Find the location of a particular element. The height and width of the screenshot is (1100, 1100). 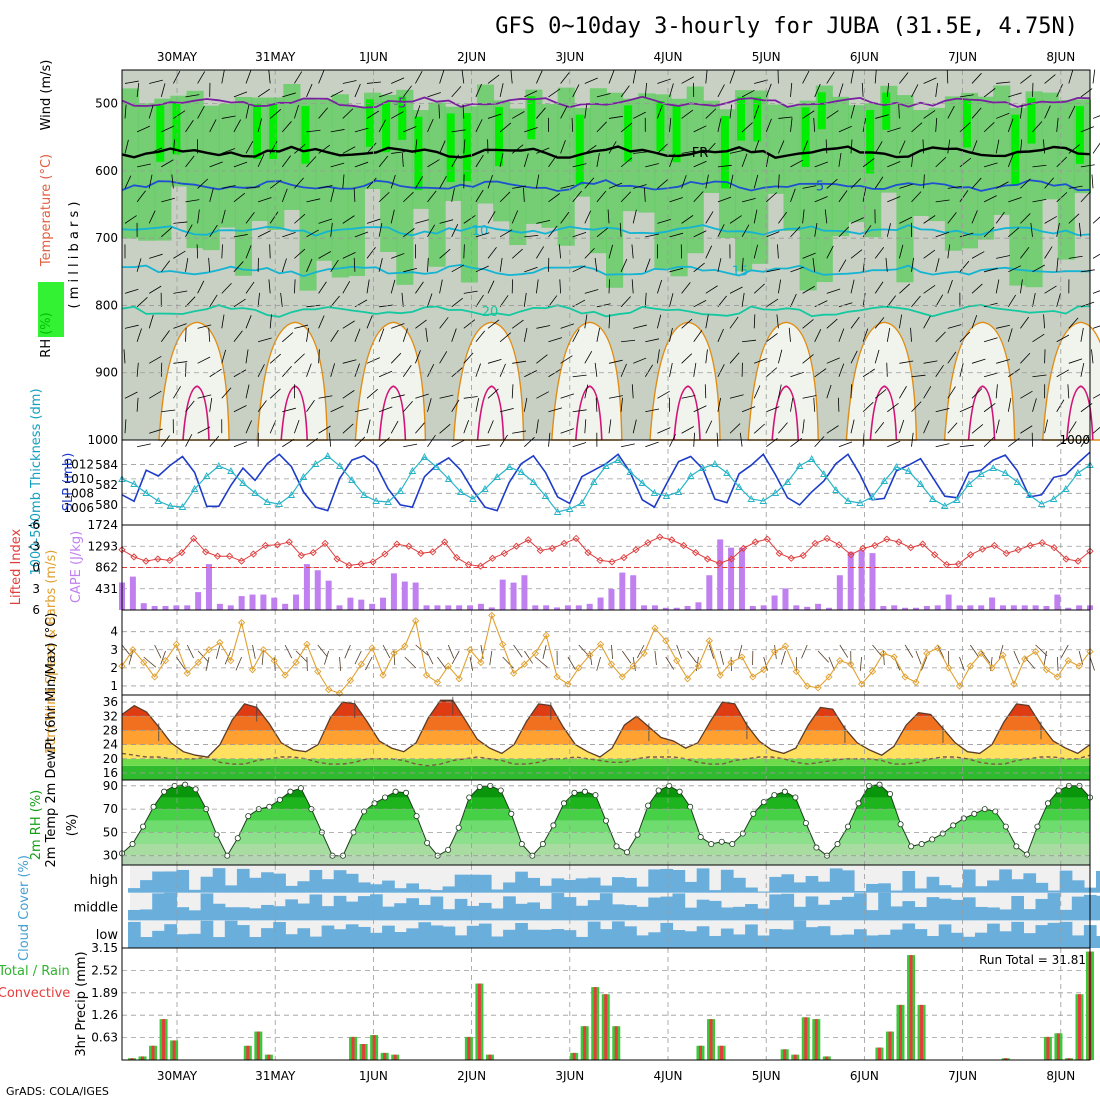

ylabel-convective: Convective is located at coordinates (35, 993).